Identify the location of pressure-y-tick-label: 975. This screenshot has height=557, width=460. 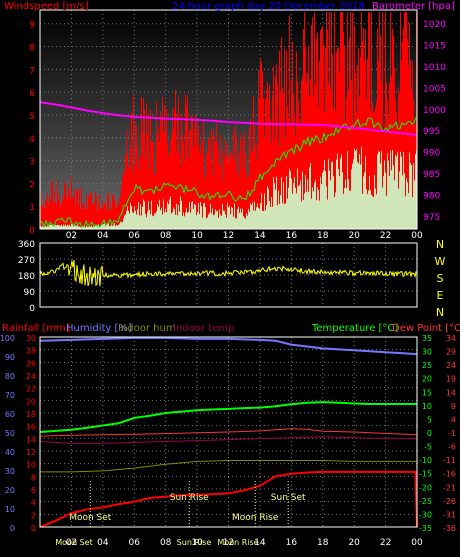
(431, 218).